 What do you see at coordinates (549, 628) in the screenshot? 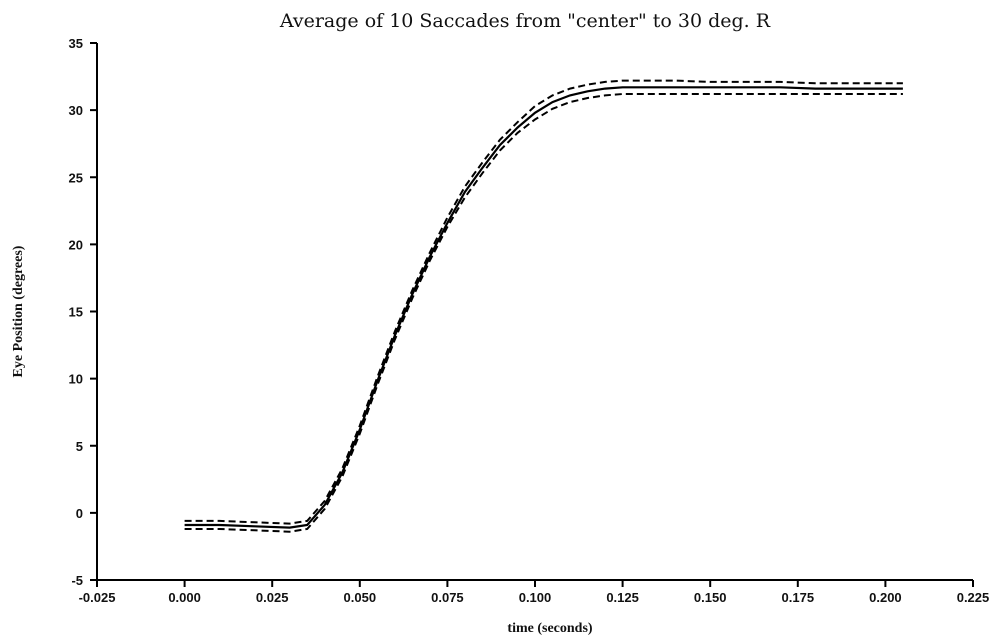
I see `x-axis-label: time (seconds)` at bounding box center [549, 628].